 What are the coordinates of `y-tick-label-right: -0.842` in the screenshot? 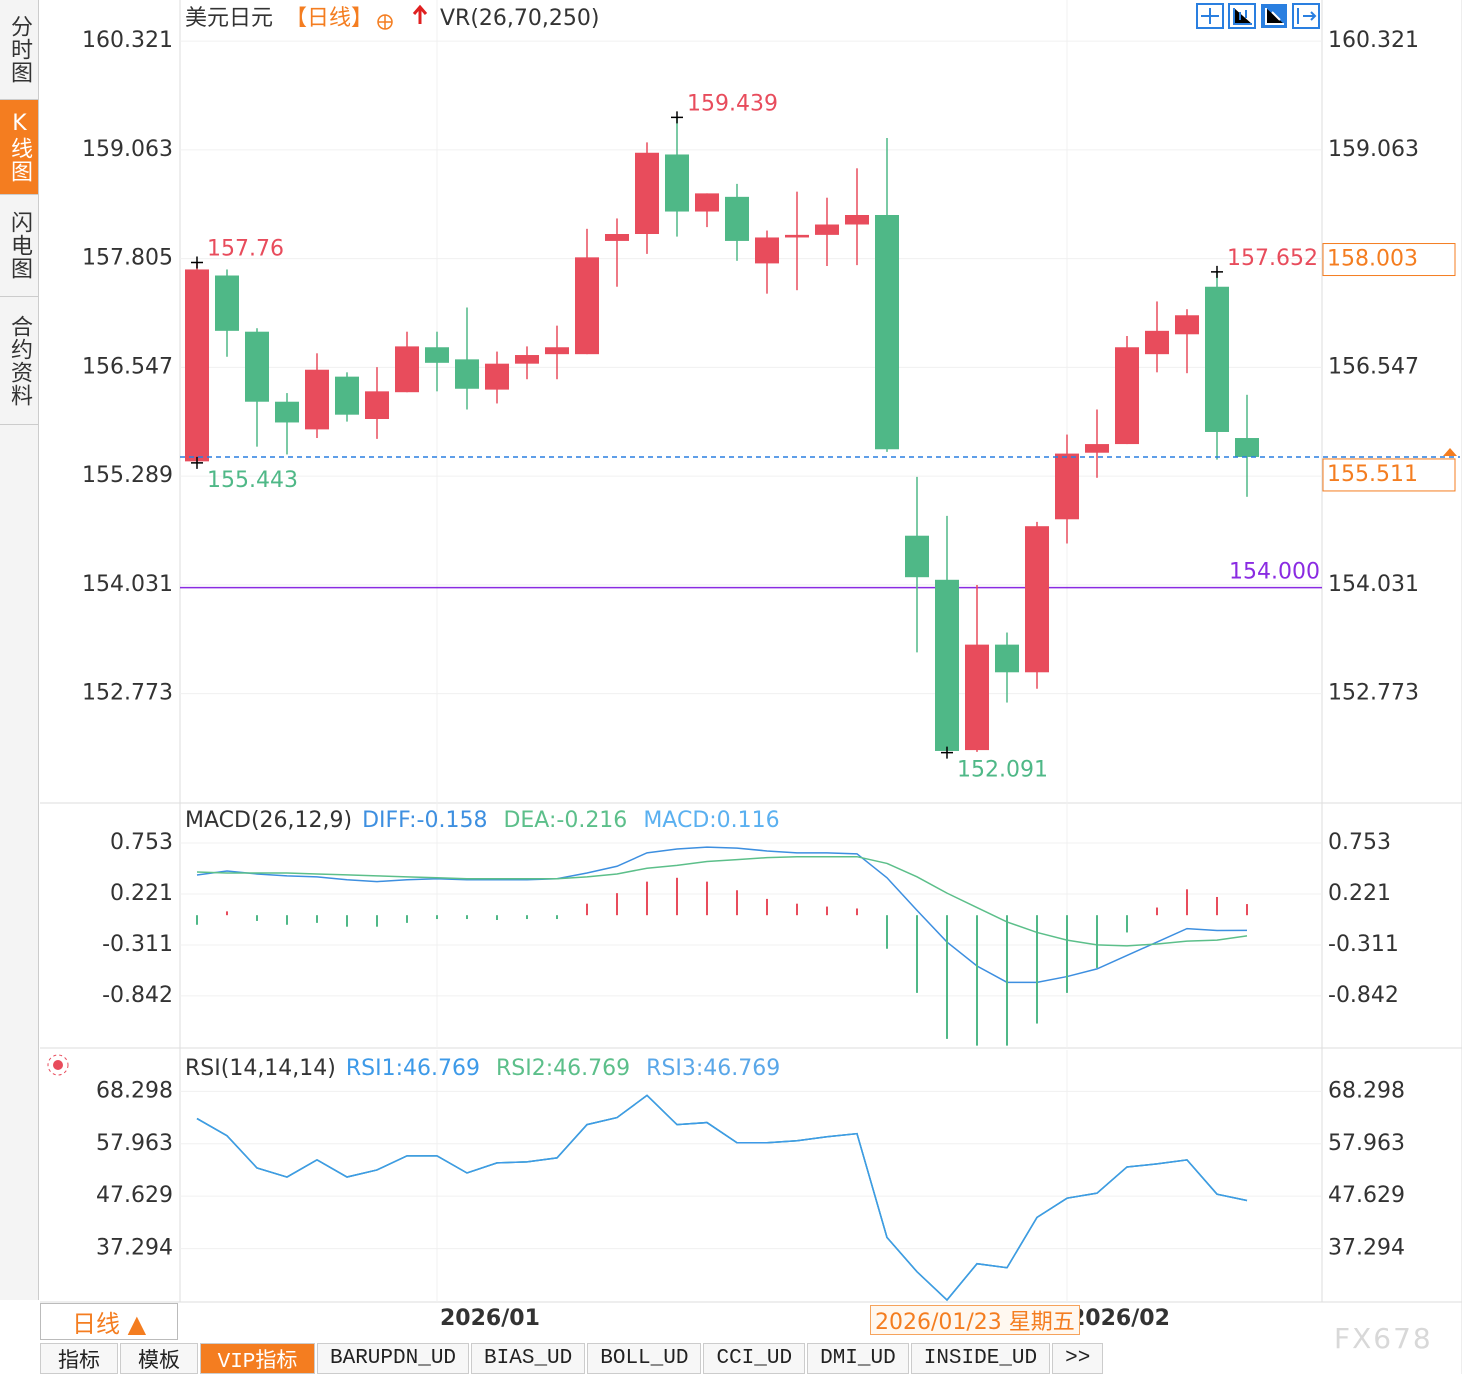 It's located at (1363, 995).